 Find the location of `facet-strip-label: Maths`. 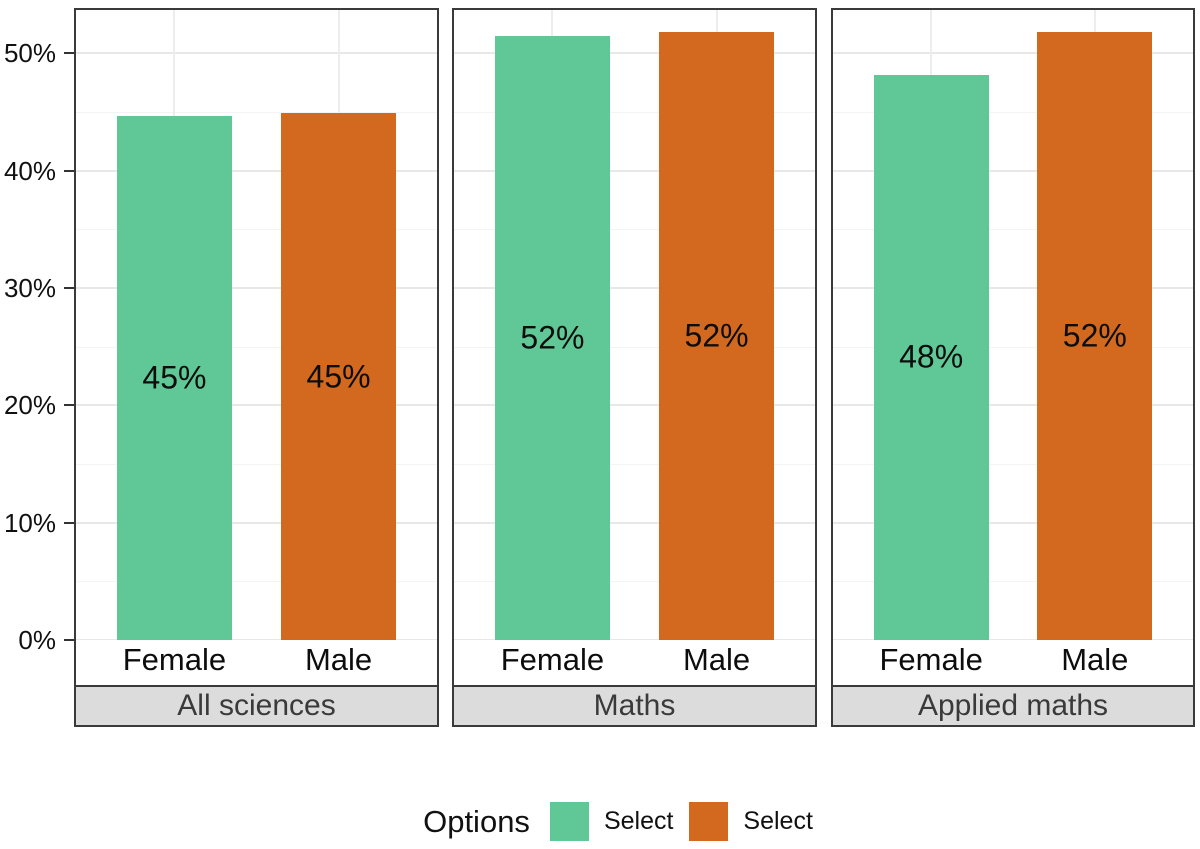

facet-strip-label: Maths is located at coordinates (634, 705).